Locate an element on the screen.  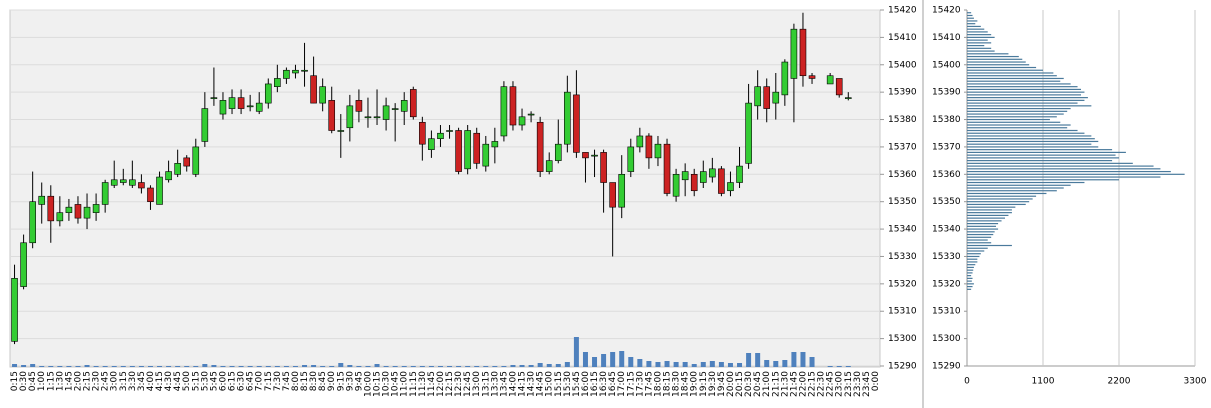
x-tick-label: 14:30 is located at coordinates (532, 384).